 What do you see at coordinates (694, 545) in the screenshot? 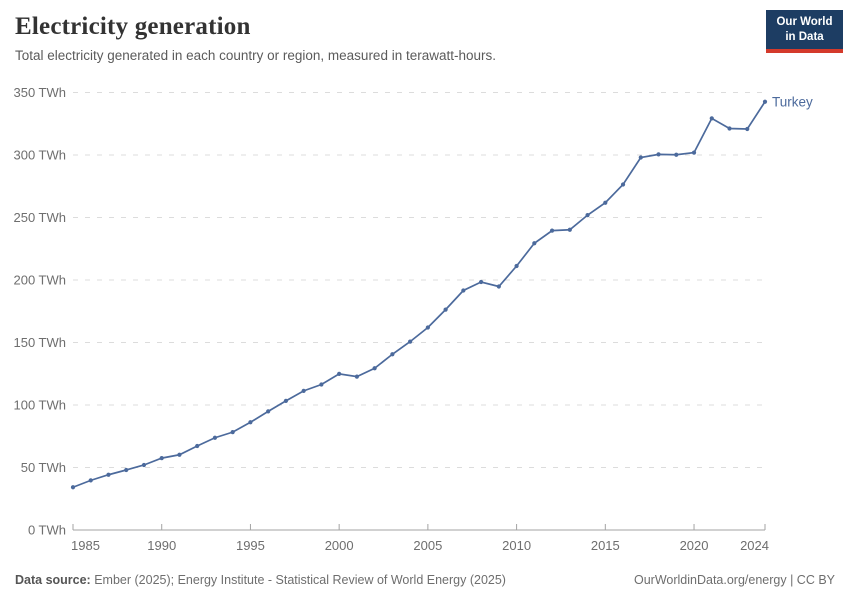
I see `x-axis-tick-label: 2020` at bounding box center [694, 545].